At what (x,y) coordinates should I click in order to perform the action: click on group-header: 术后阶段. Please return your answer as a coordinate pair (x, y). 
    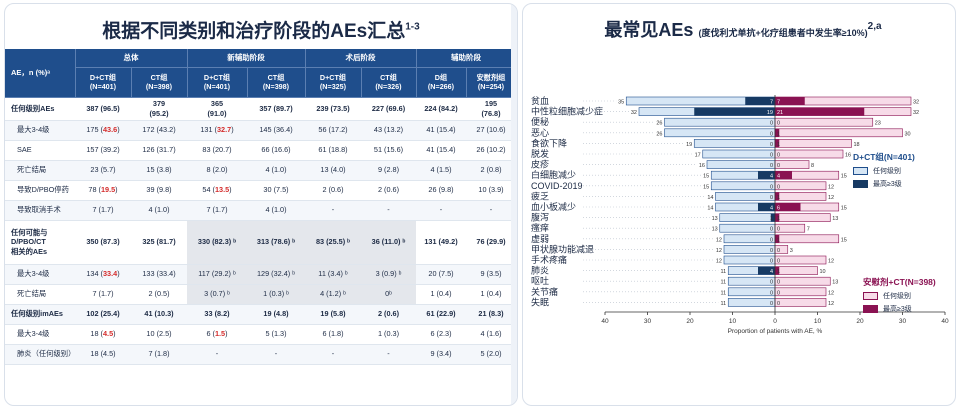
    Looking at the image, I should click on (361, 58).